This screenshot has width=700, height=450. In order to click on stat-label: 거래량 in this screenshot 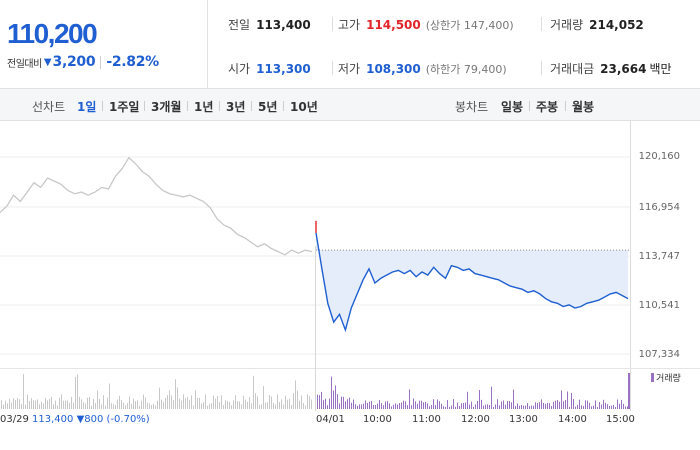, I will do `click(567, 25)`.